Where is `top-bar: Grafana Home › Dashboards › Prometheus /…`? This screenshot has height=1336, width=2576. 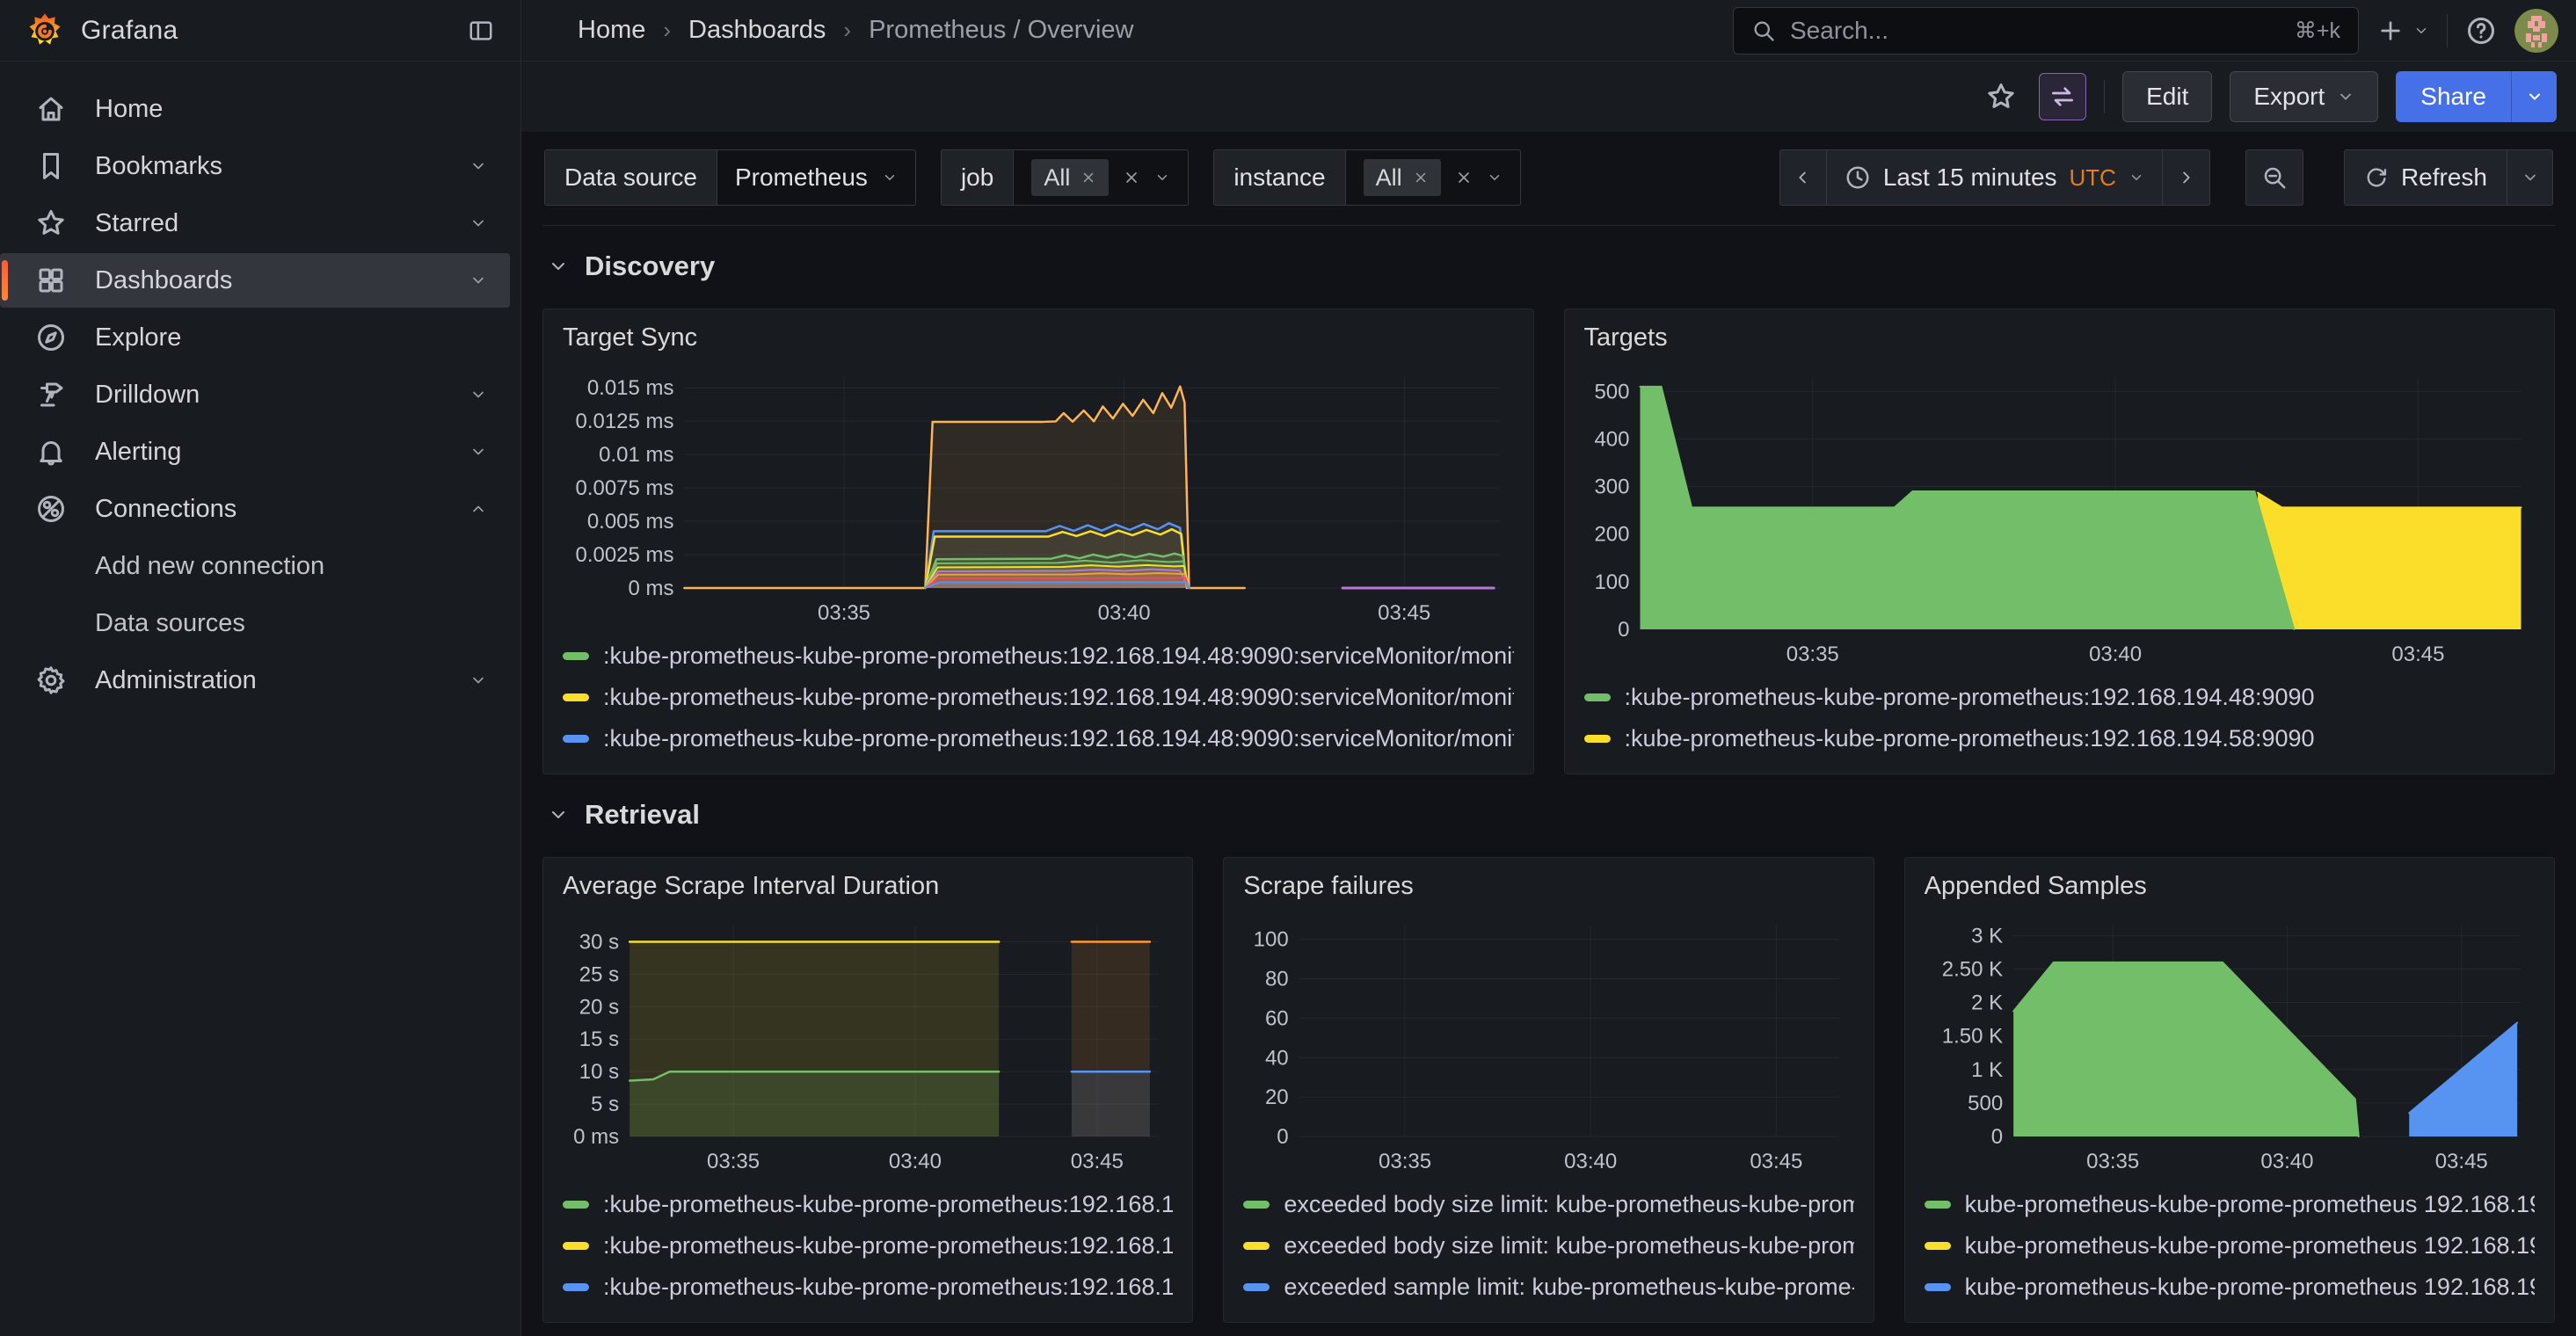 top-bar: Grafana Home › Dashboards › Prometheus /… is located at coordinates (1288, 31).